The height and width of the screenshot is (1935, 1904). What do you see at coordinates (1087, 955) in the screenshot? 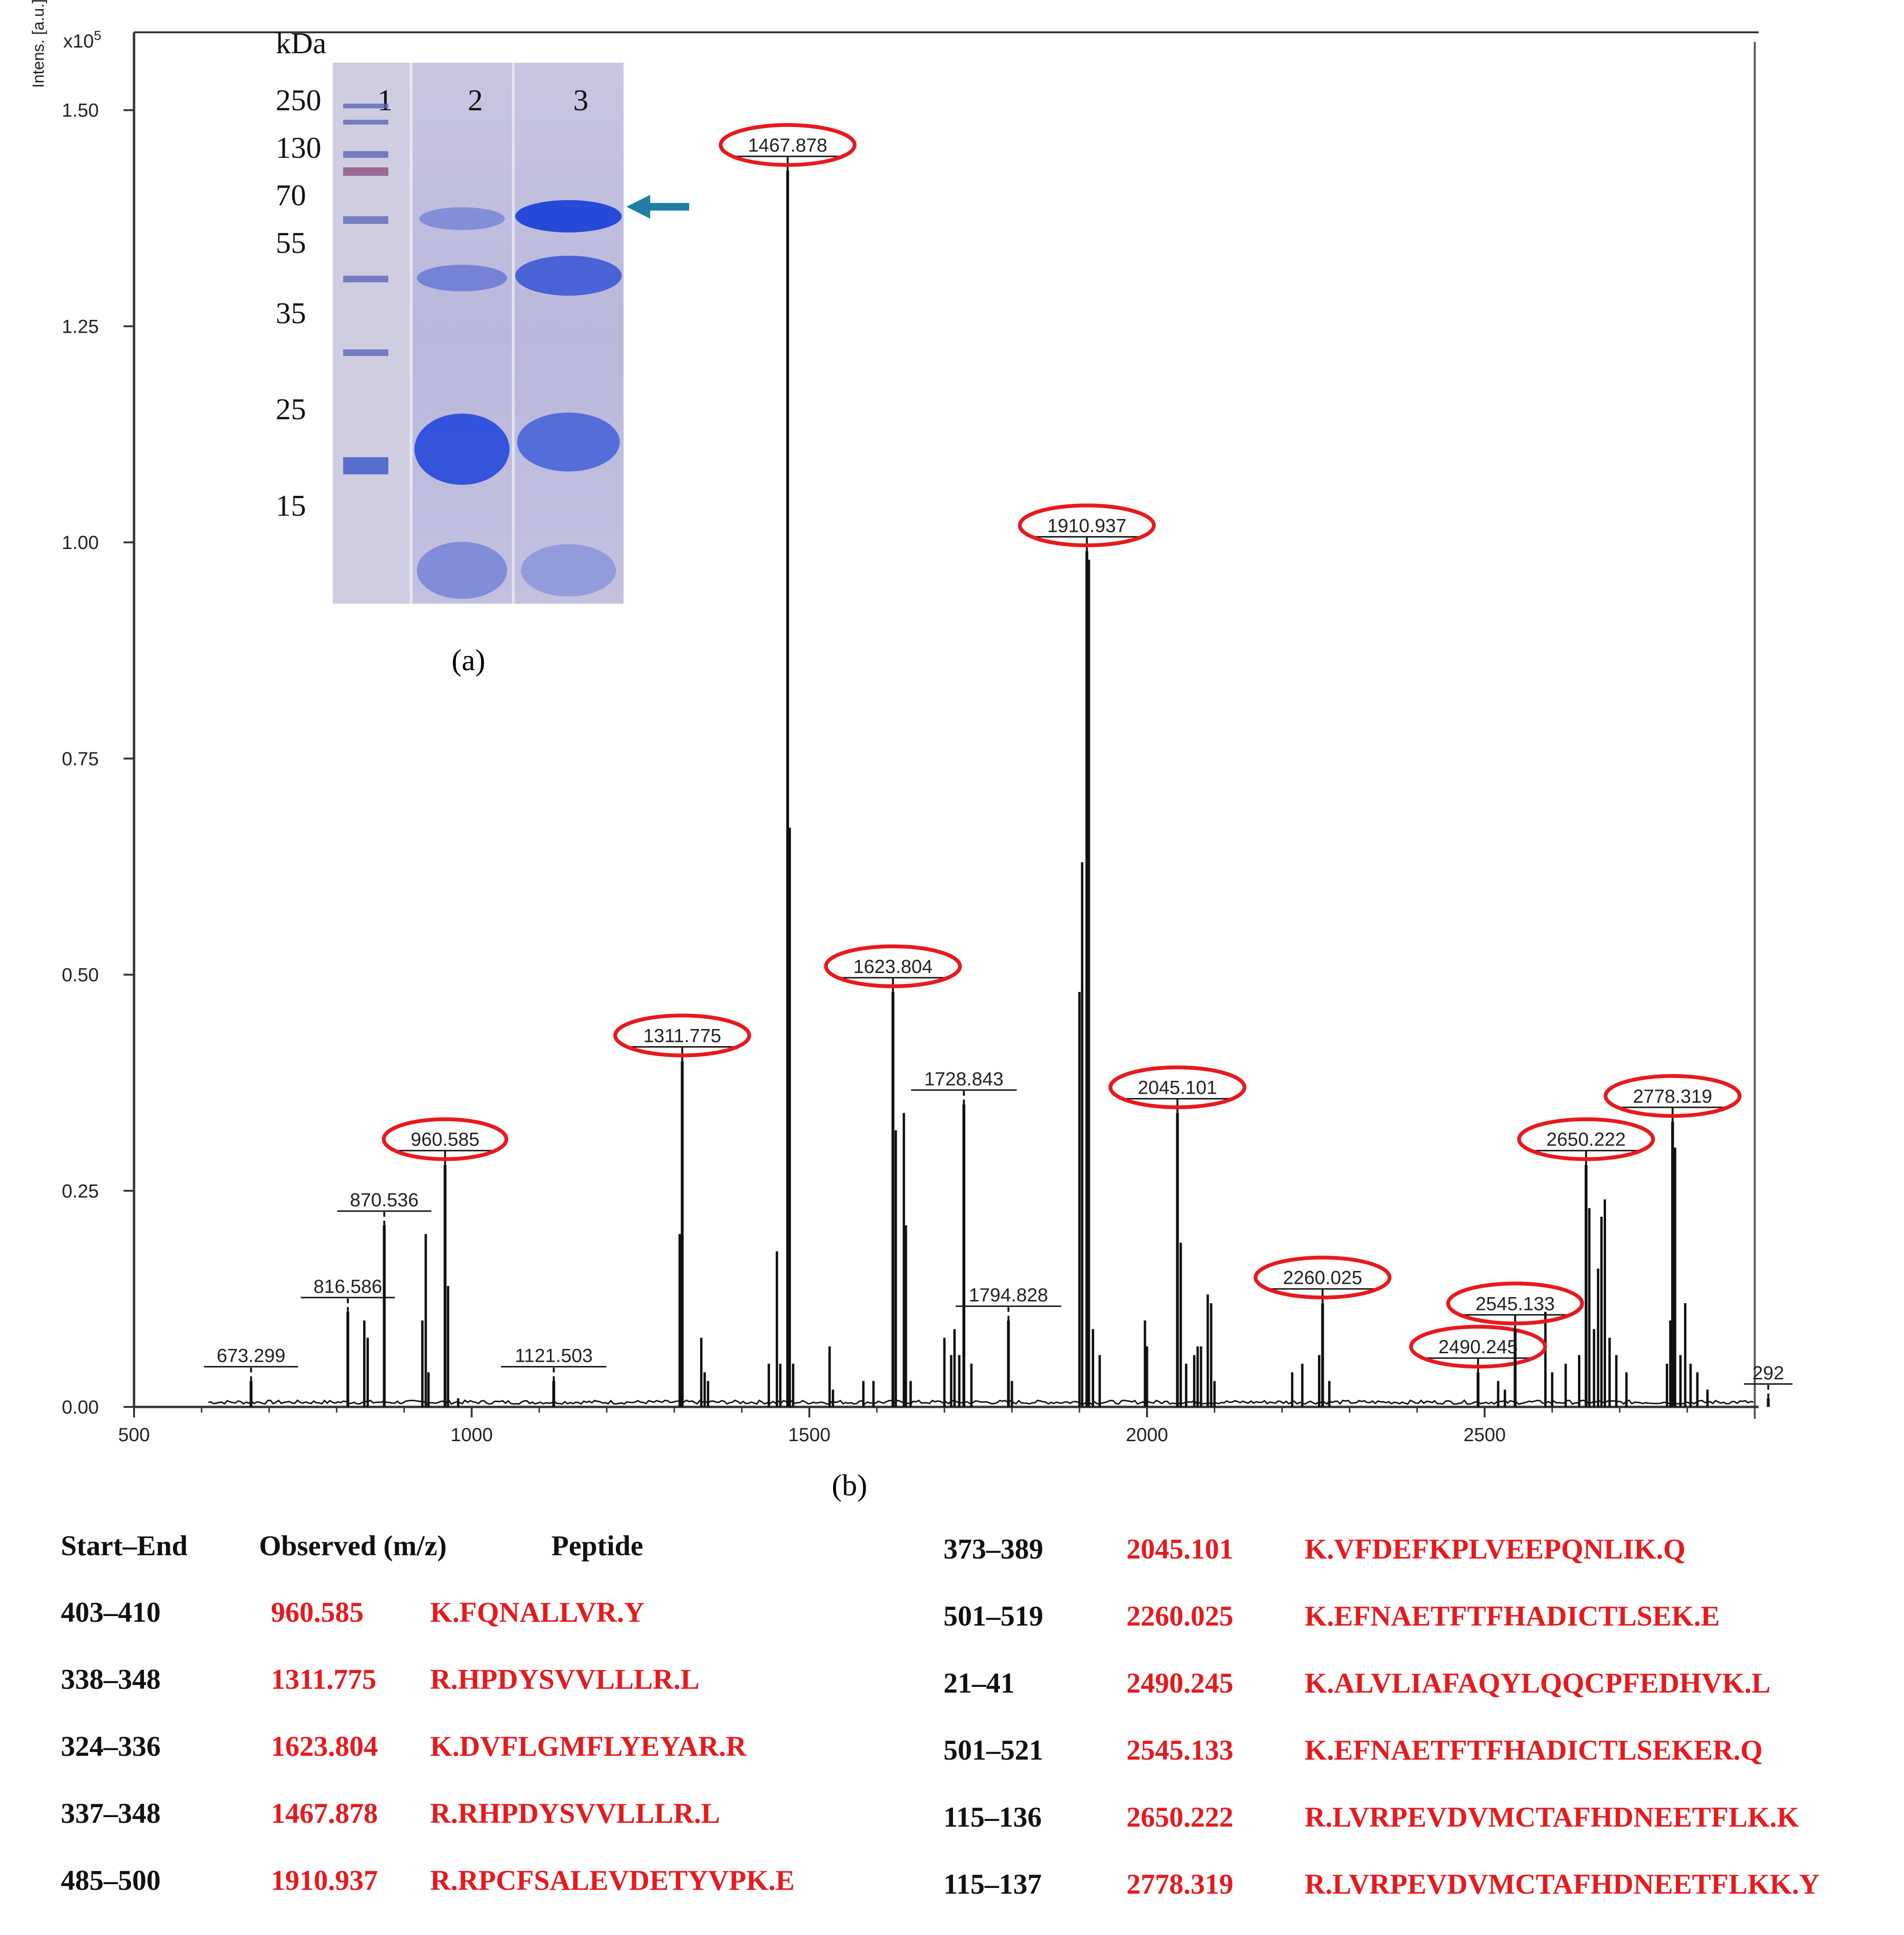
I see `labeled-peak-1910.937: 1910.937` at bounding box center [1087, 955].